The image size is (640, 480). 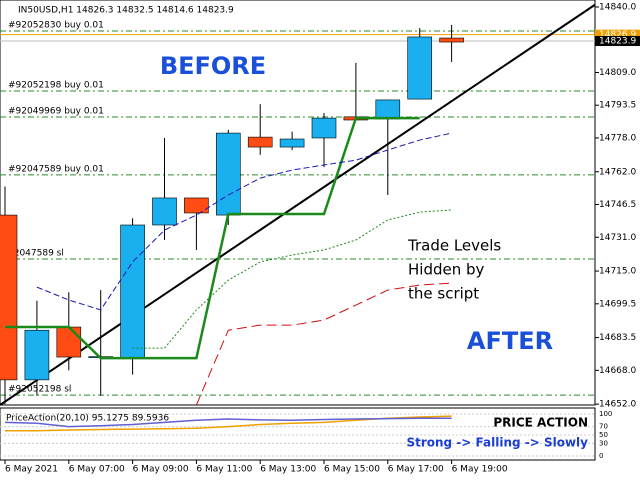 I want to click on x-tick-label: 6 May 13:00, so click(x=288, y=470).